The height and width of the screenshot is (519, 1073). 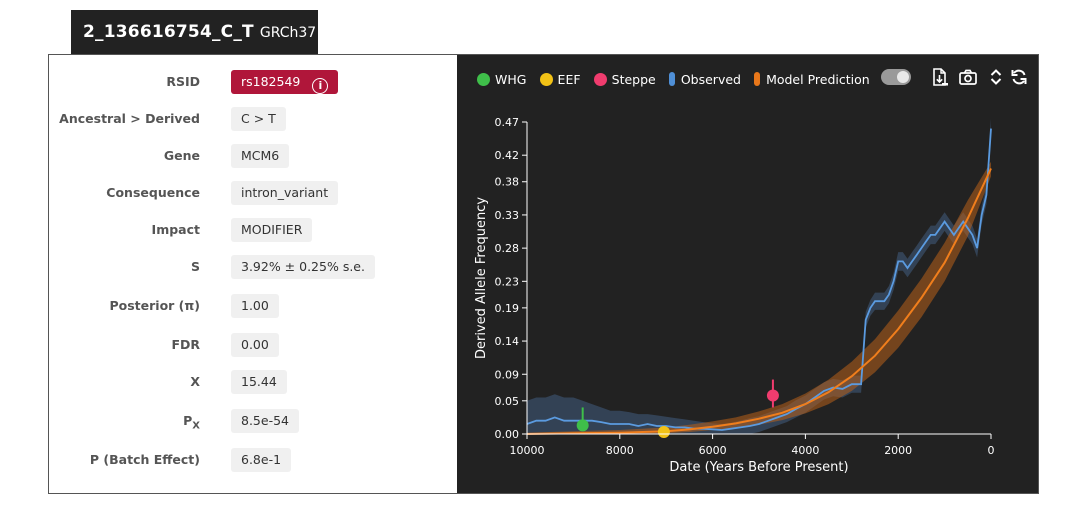 I want to click on selection-coefficient-value: 3.92% ± 0.25% s.e., so click(x=303, y=267).